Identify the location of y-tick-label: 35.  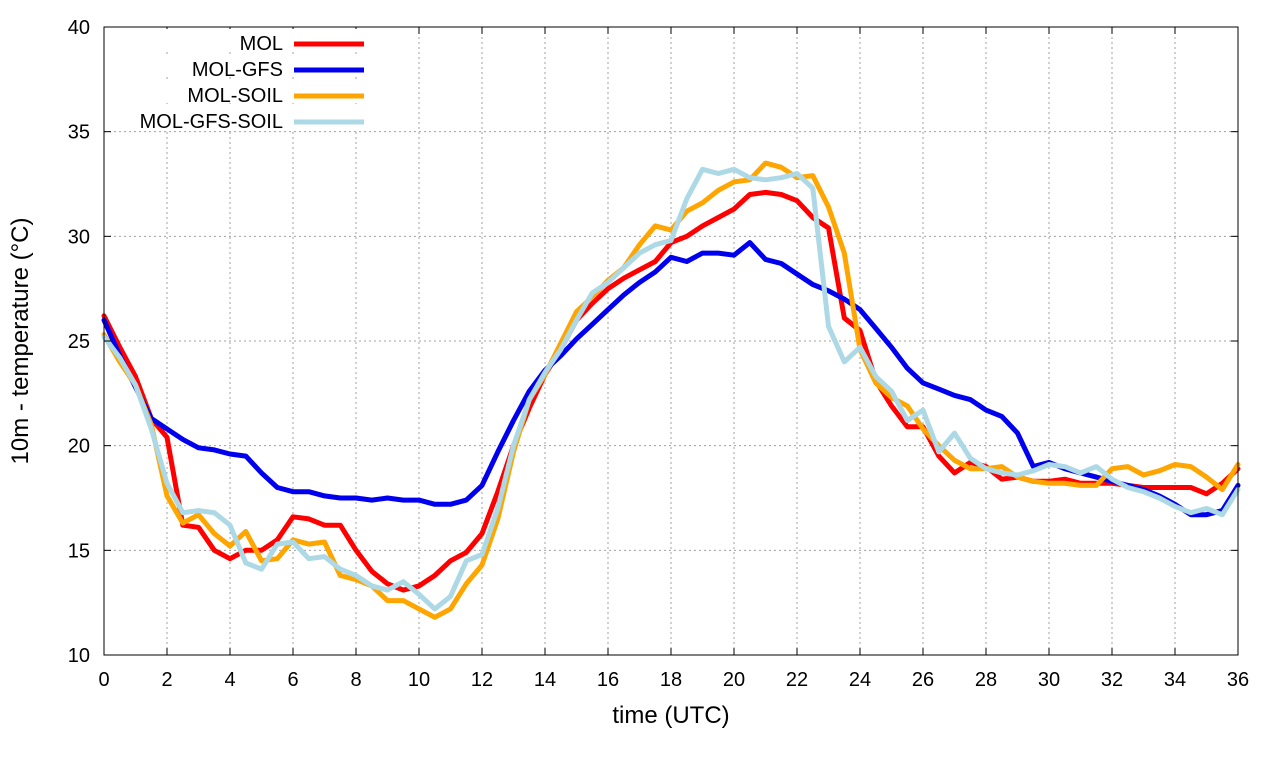
(79, 133).